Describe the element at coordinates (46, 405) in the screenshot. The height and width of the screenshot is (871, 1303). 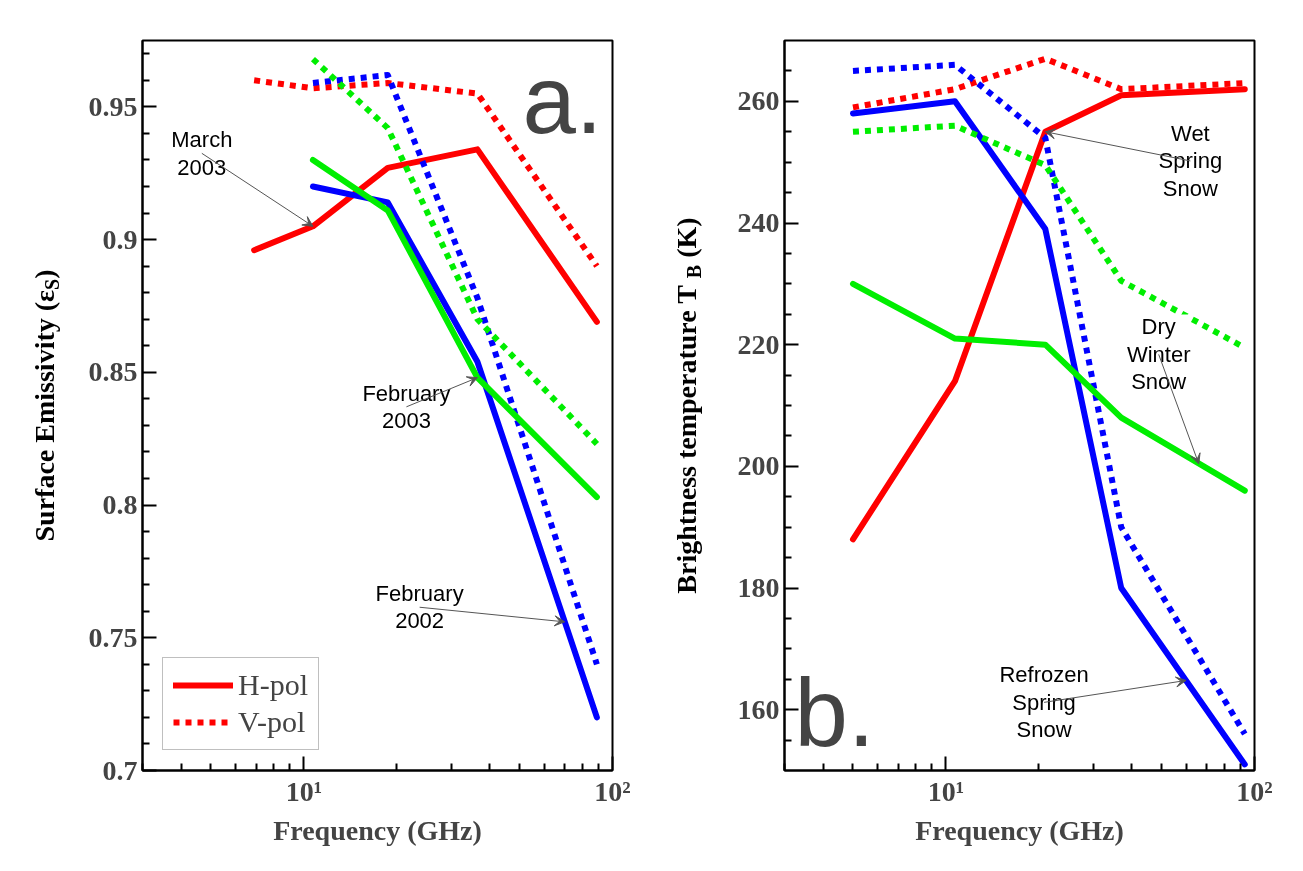
I see `y-axis-title: Surface Emissivity (εS)` at that location.